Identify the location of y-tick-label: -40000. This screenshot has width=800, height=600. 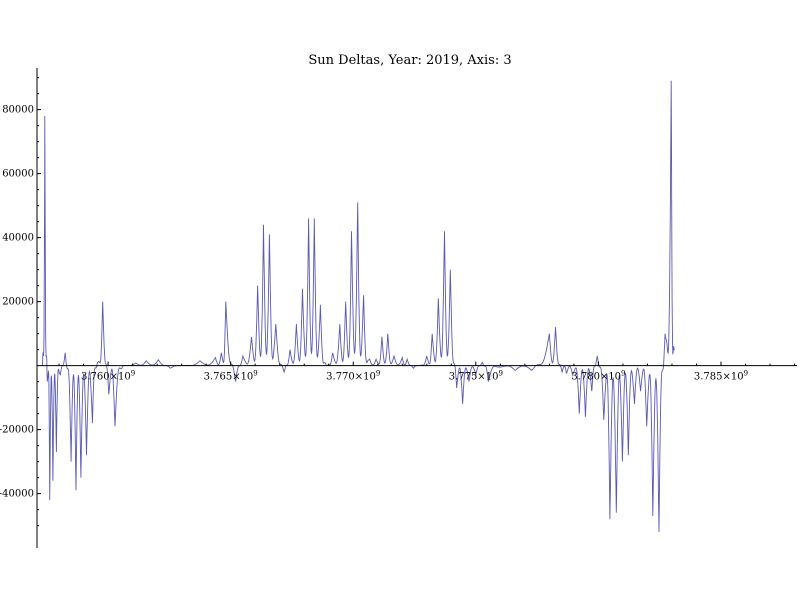
(17, 494).